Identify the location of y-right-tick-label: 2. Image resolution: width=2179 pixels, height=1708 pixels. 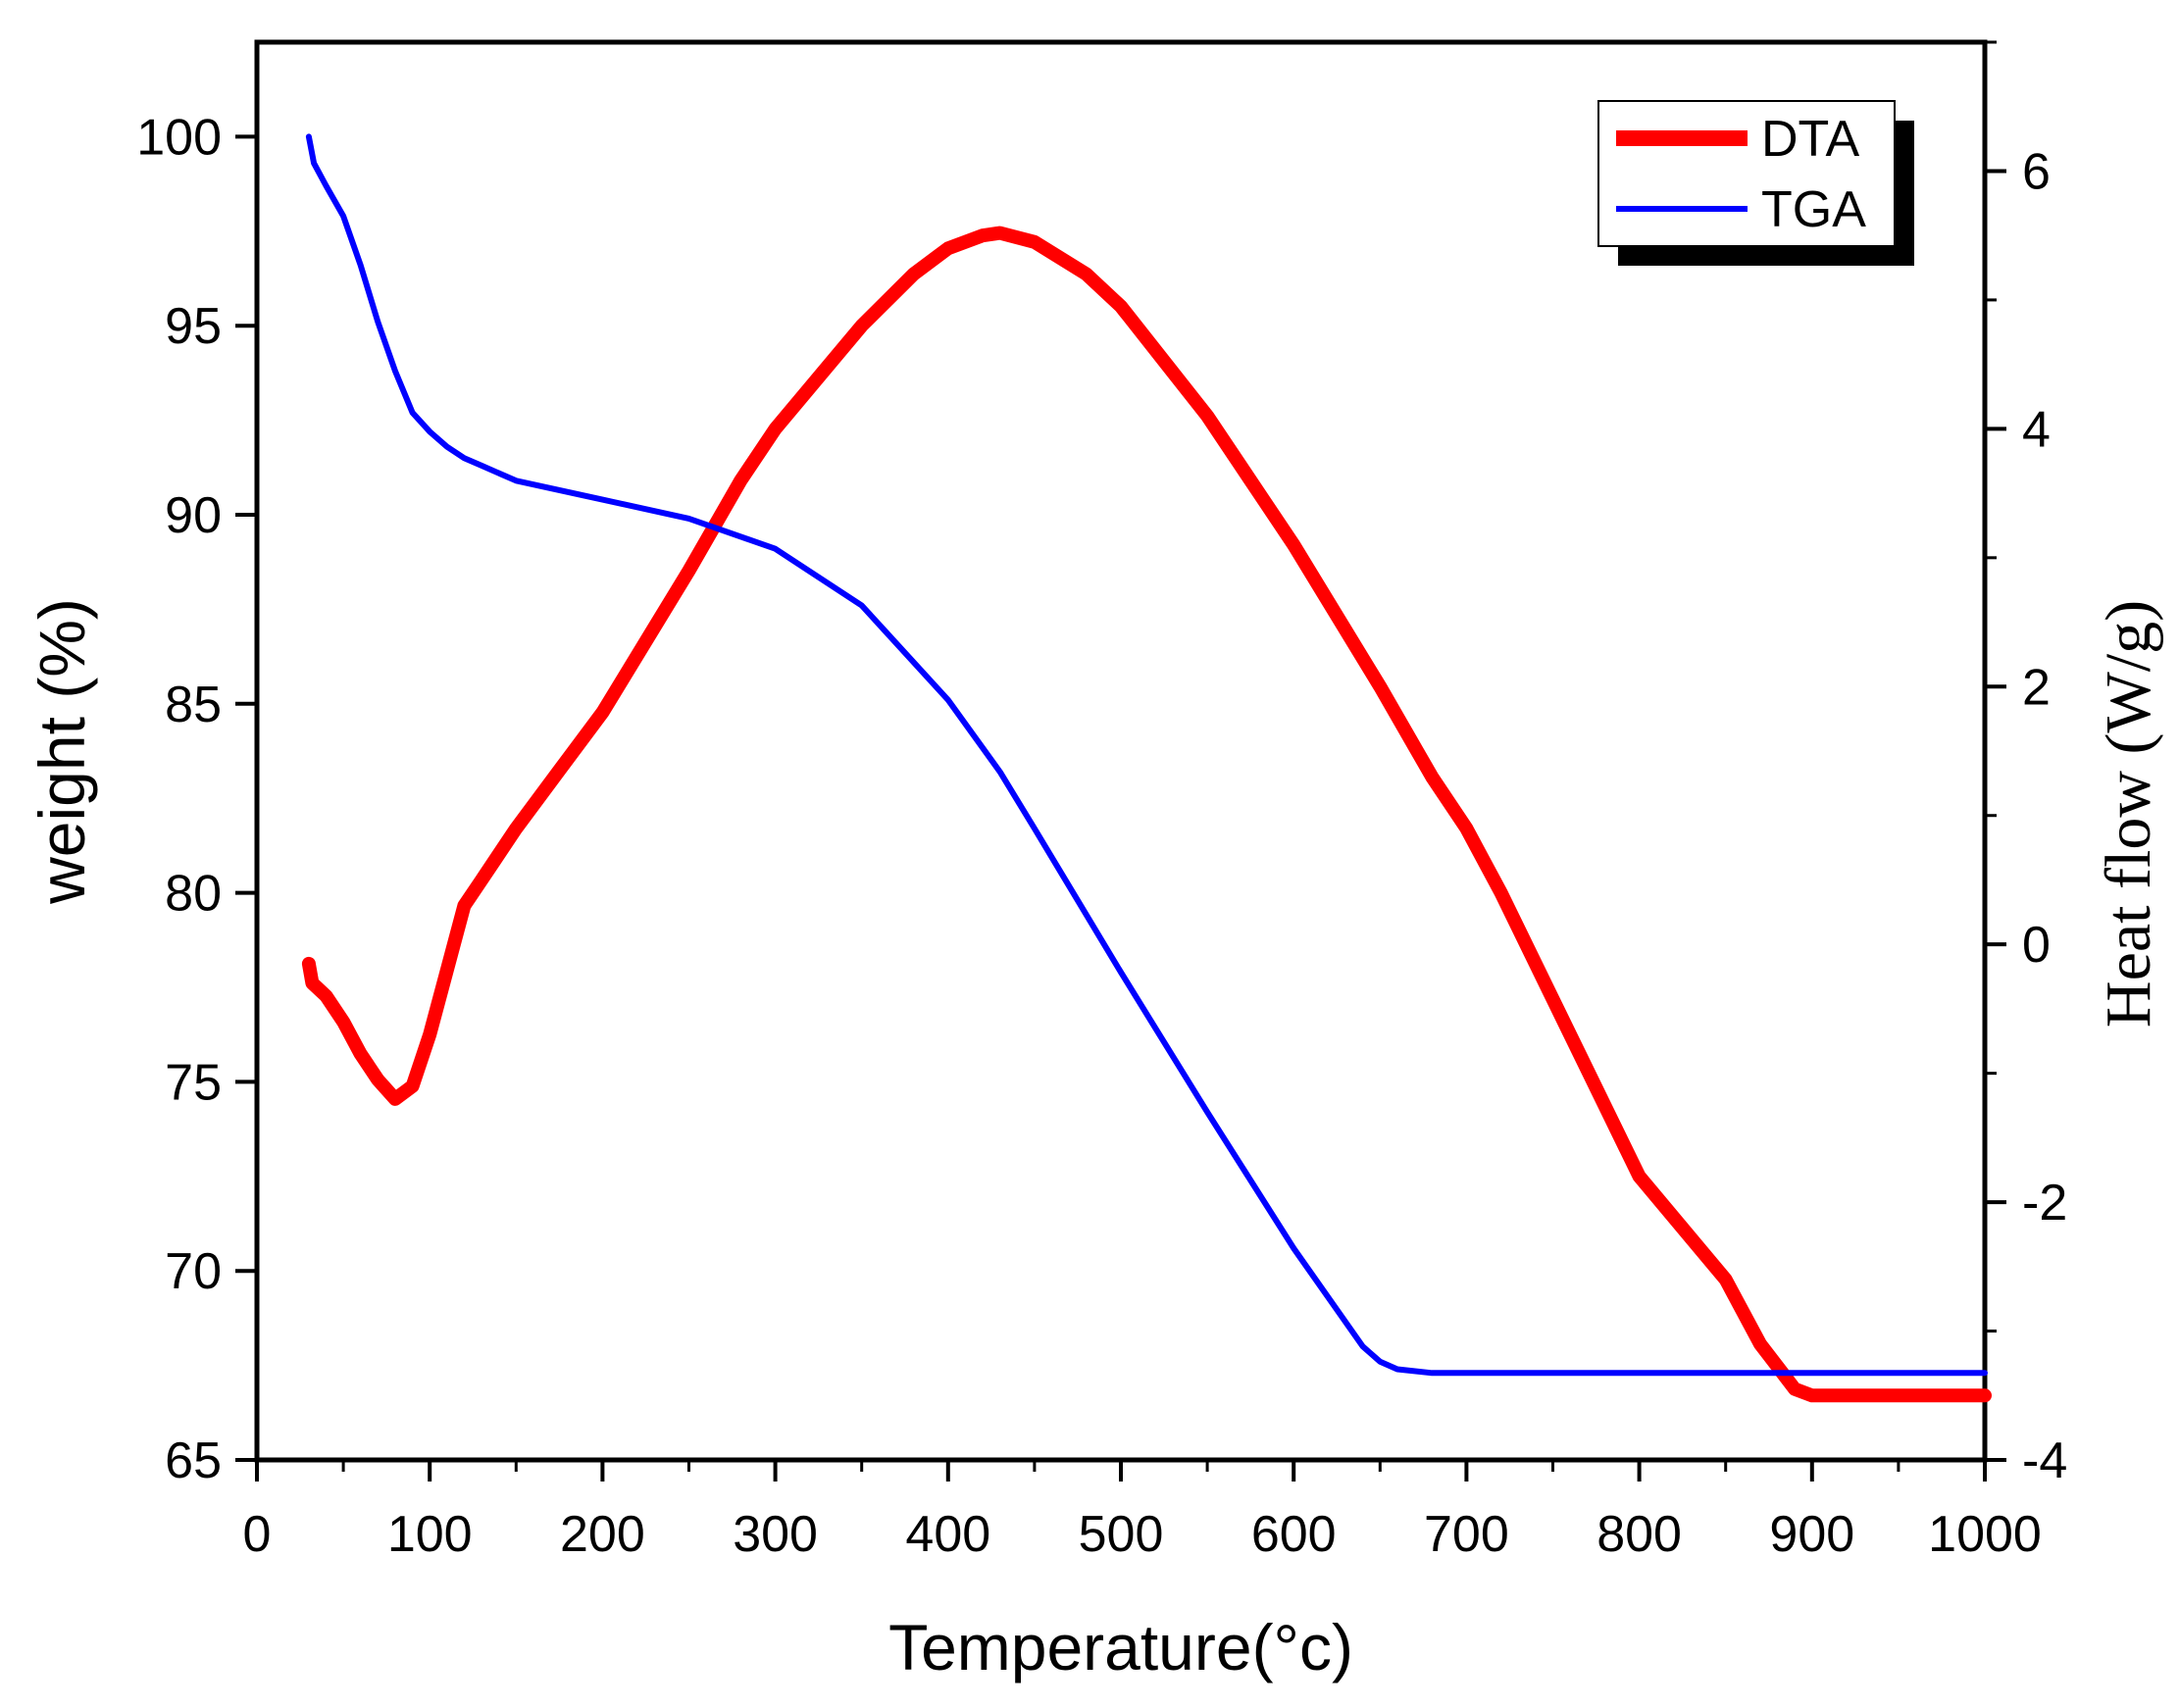
(2037, 687).